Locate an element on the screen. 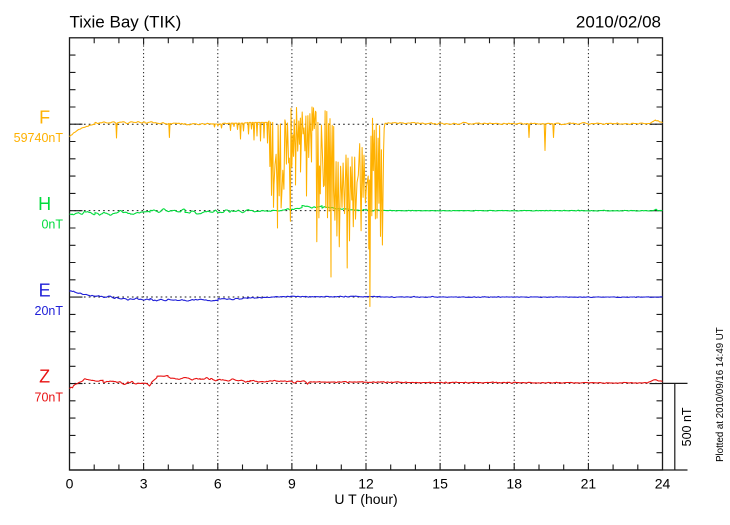 This screenshot has height=525, width=730. svg-text: 0 is located at coordinates (70, 484).